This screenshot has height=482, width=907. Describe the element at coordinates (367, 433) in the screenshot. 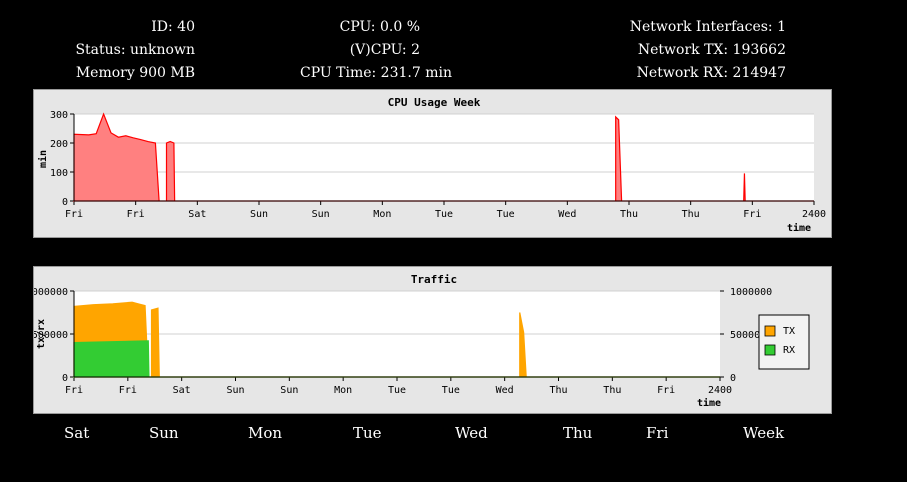

I see `day-link-tue: Tue` at that location.